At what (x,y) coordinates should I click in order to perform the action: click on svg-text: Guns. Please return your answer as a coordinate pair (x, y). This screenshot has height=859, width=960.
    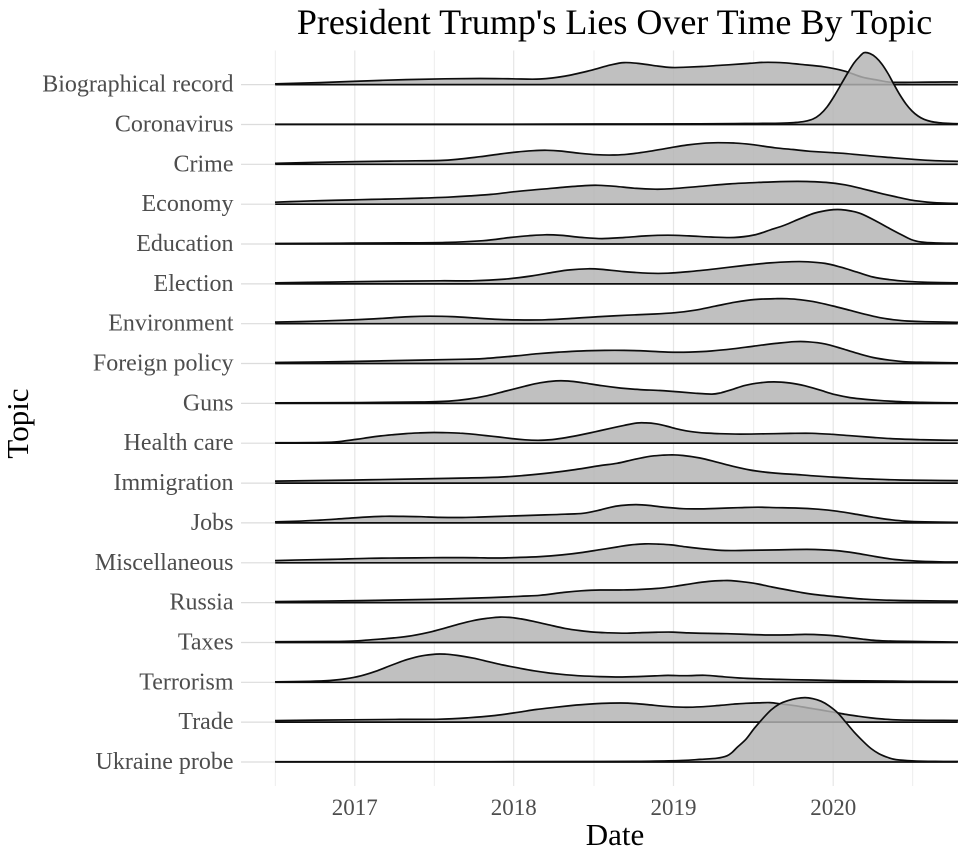
    Looking at the image, I should click on (208, 403).